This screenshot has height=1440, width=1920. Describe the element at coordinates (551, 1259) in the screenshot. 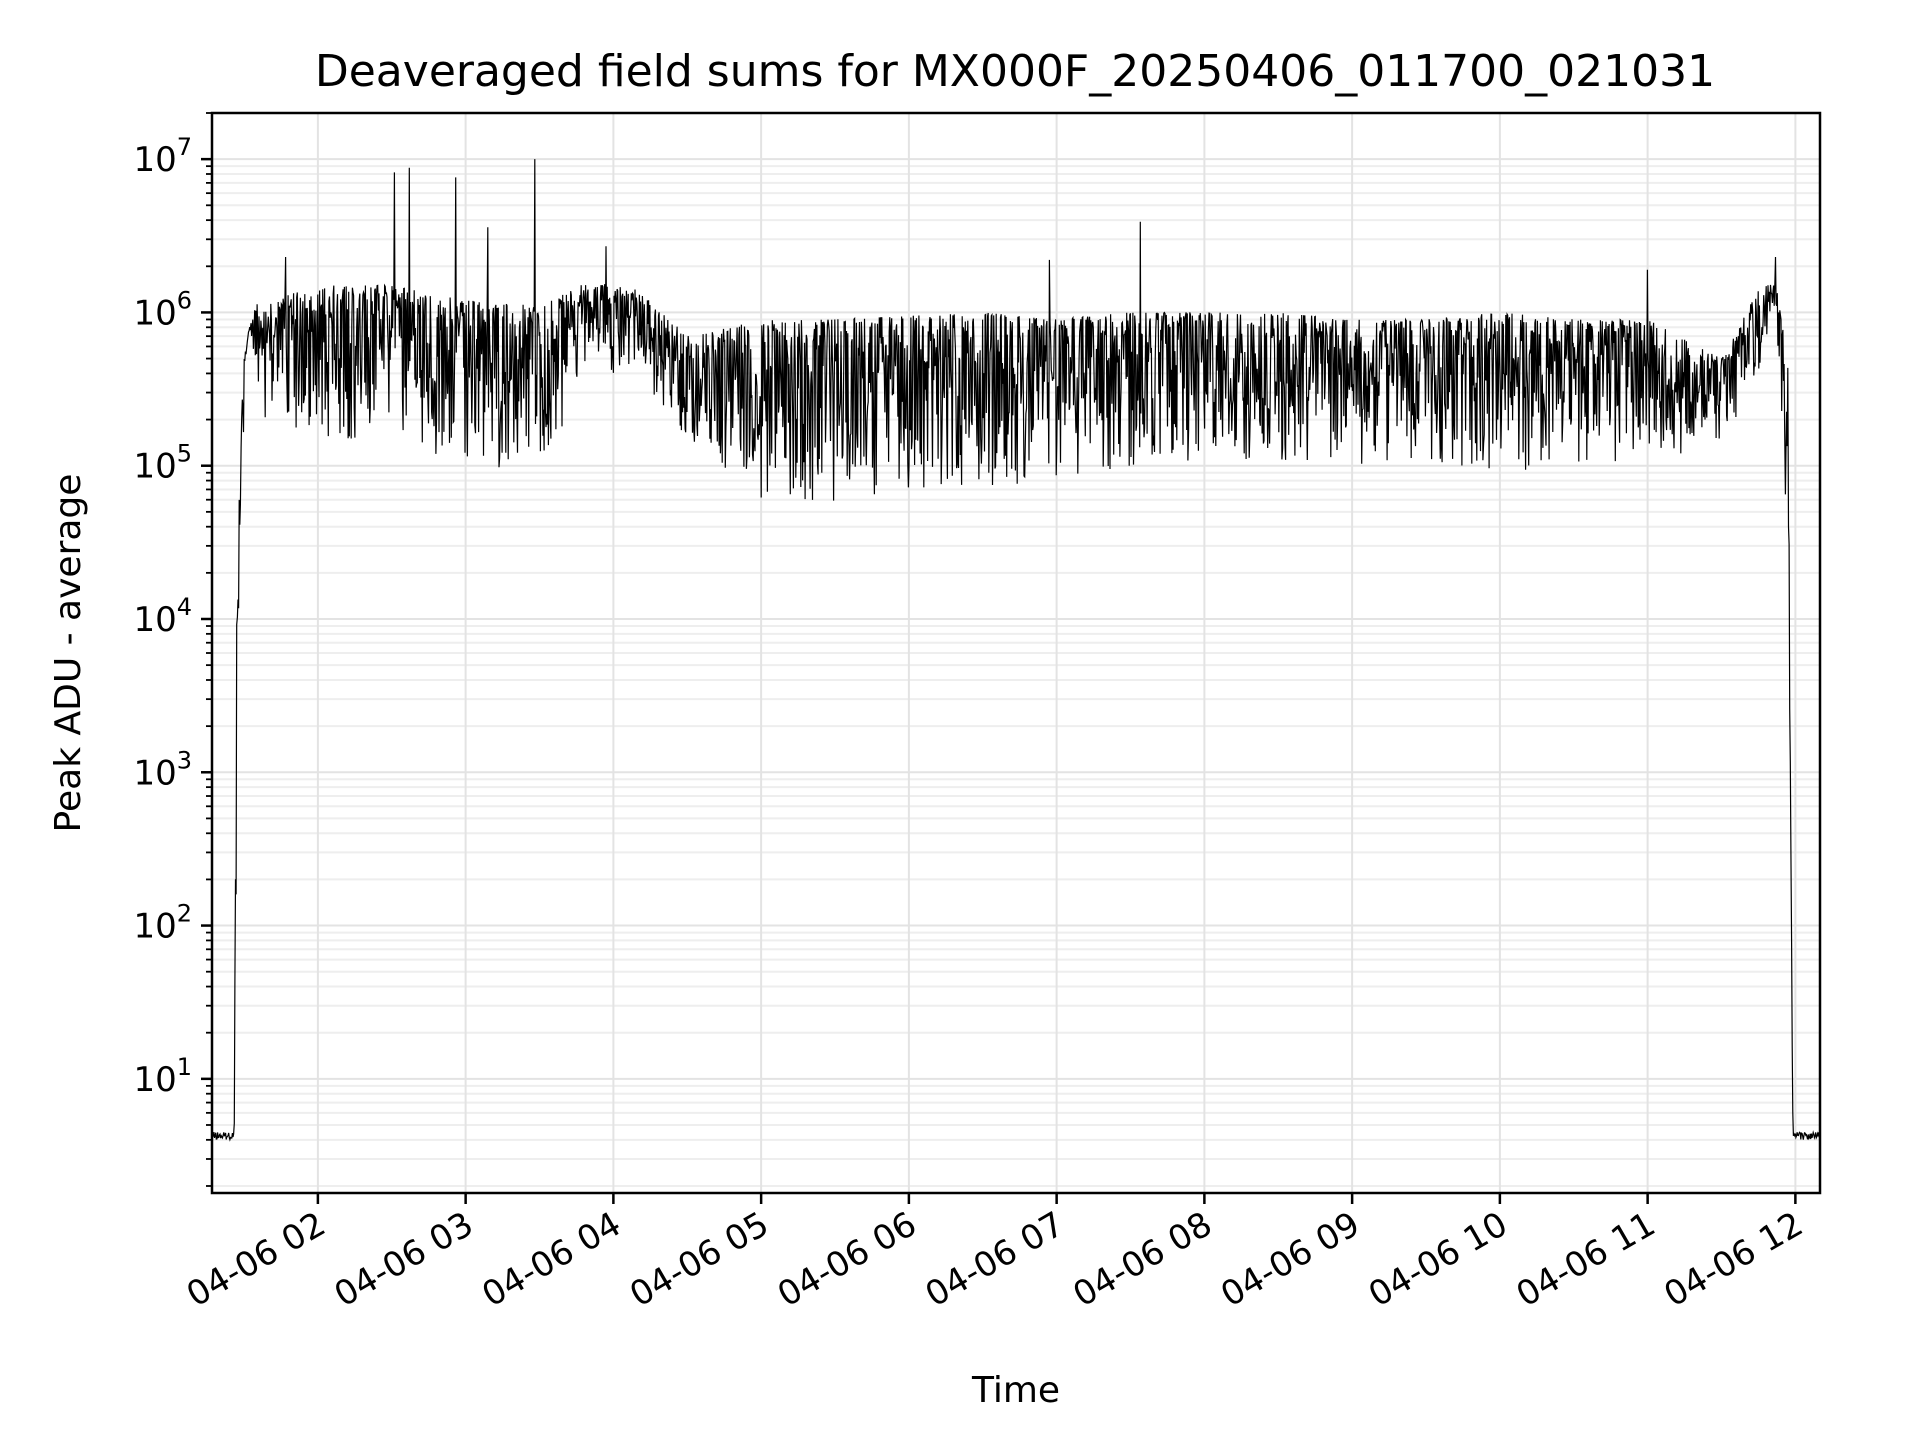

I see `x-tick-label: 04-06 04` at that location.